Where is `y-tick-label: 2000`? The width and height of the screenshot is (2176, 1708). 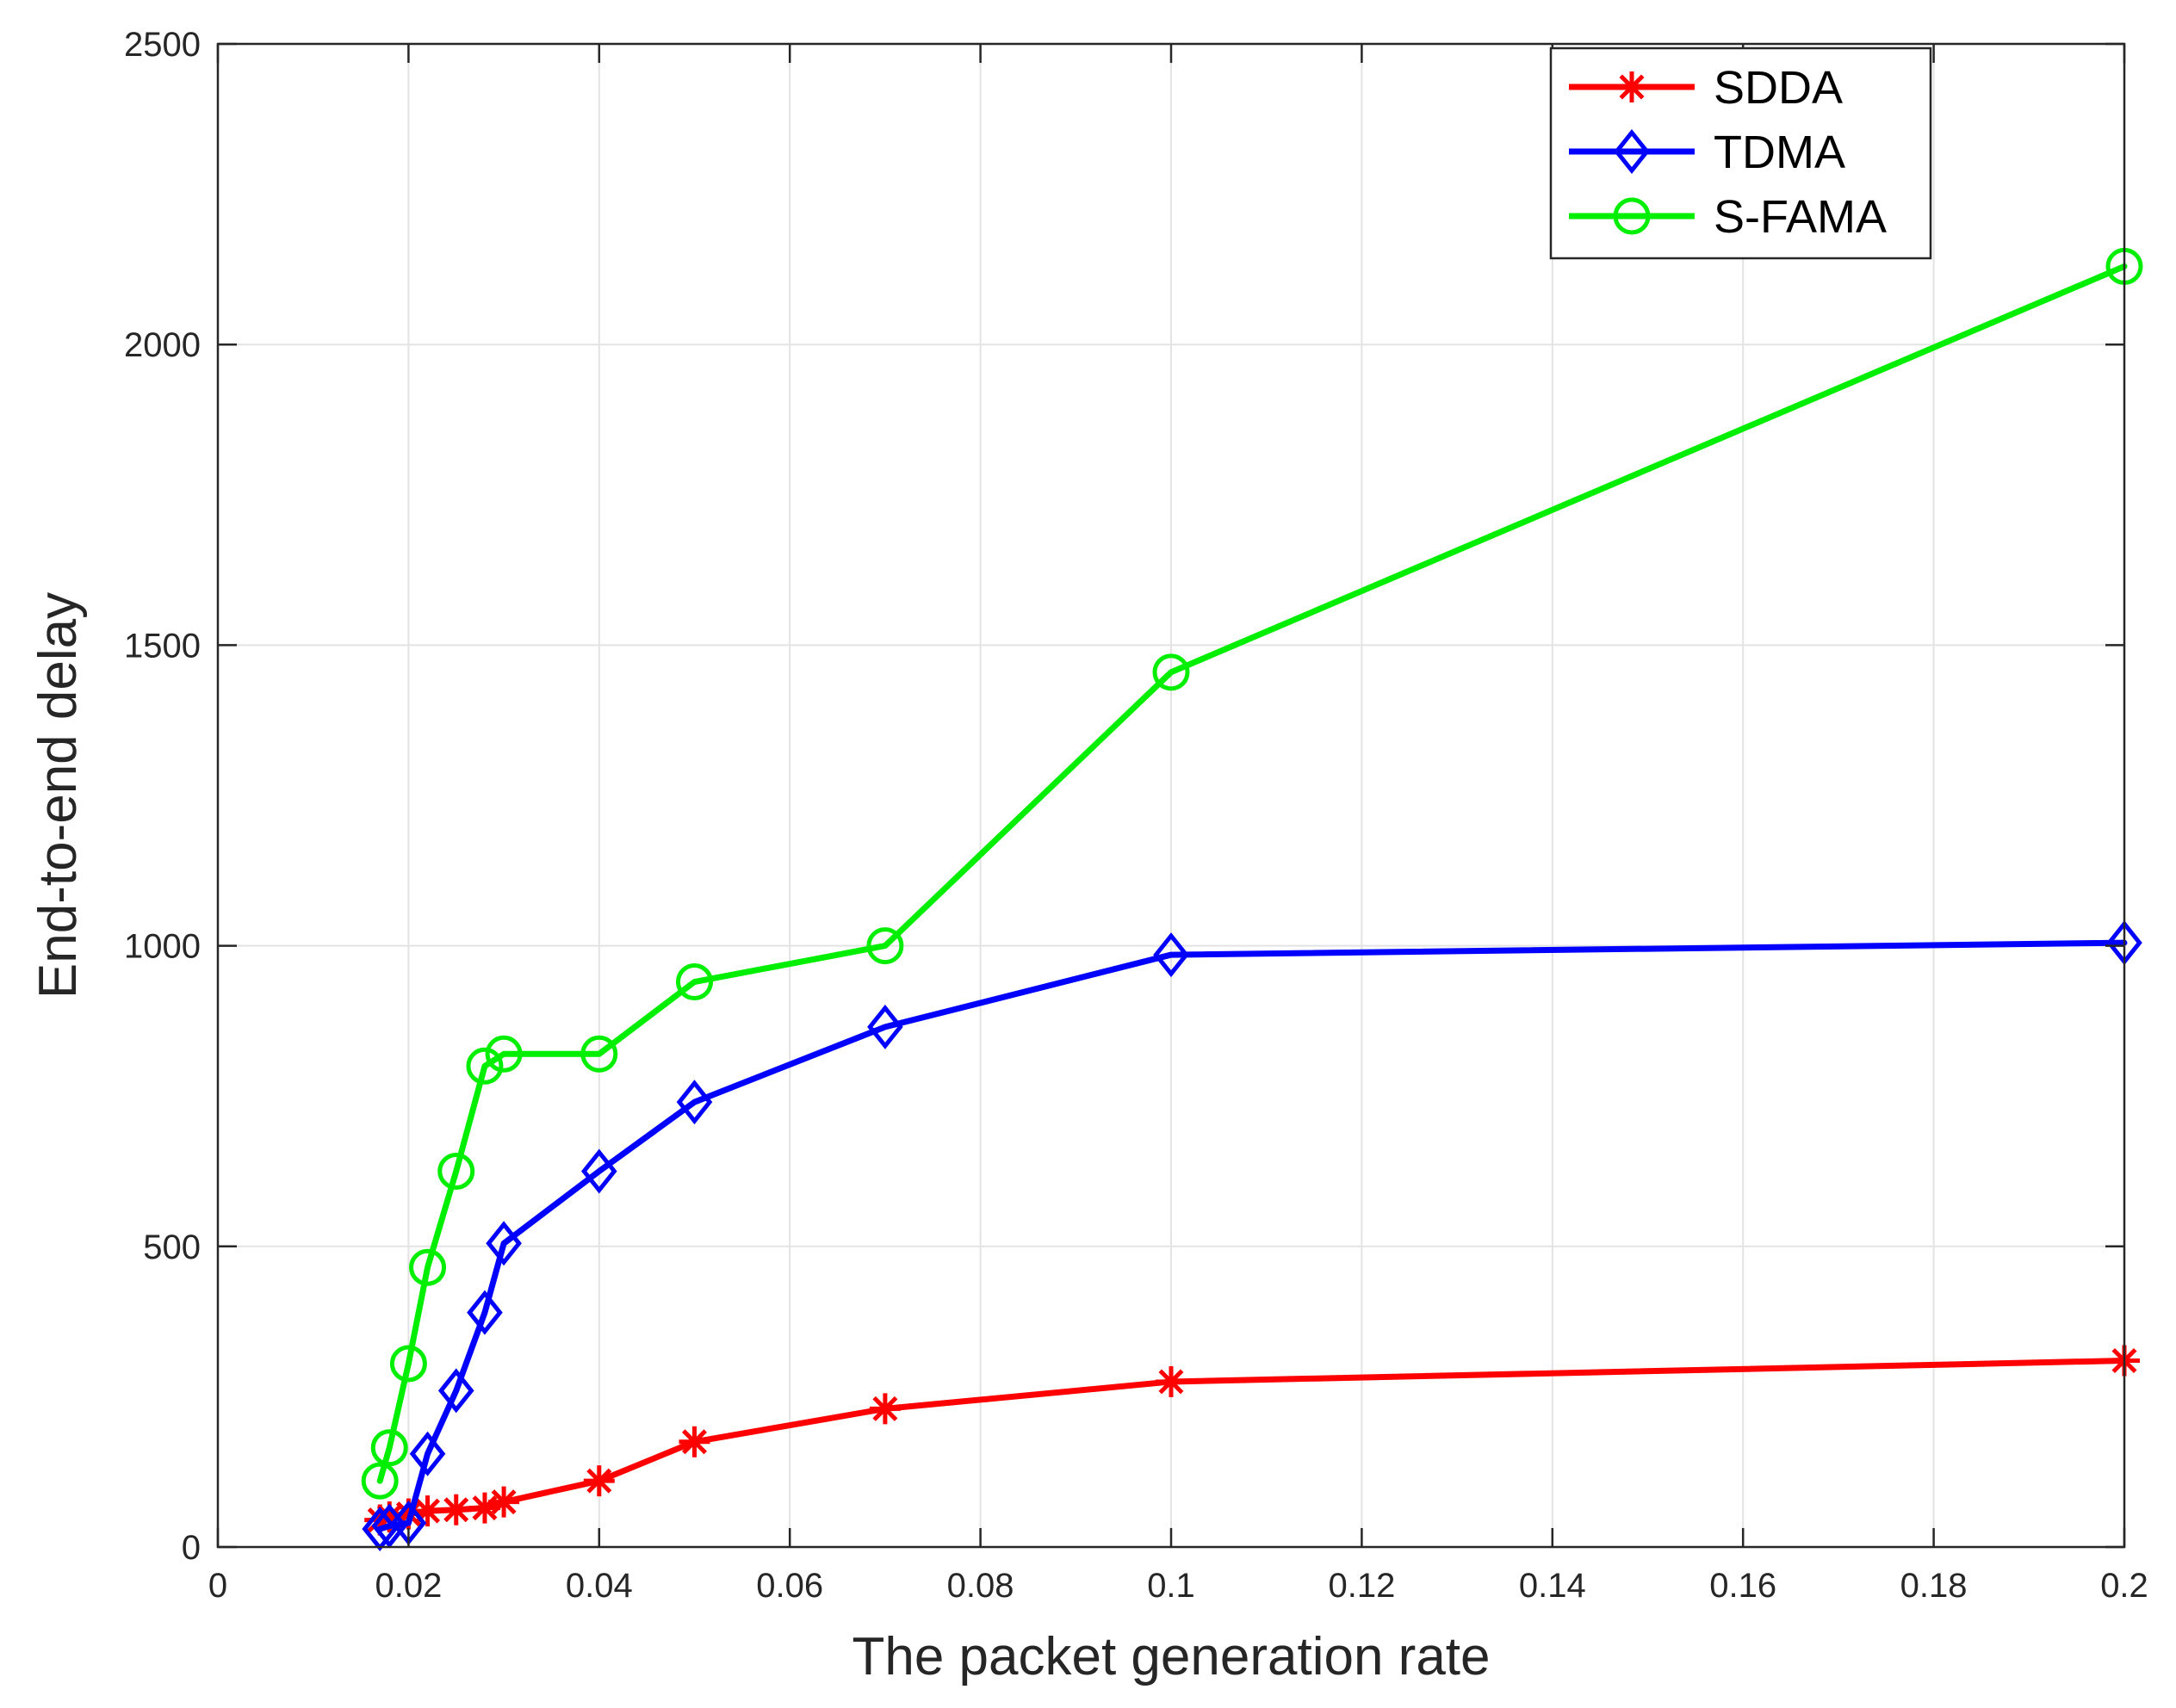 y-tick-label: 2000 is located at coordinates (162, 345).